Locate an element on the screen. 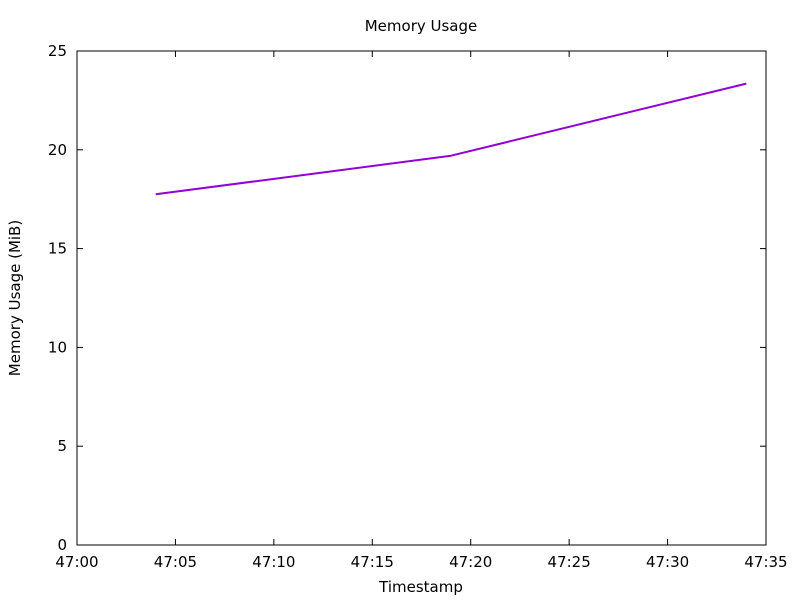 The height and width of the screenshot is (604, 800). y-axis-title: Memory Usage (MiB) is located at coordinates (15, 298).